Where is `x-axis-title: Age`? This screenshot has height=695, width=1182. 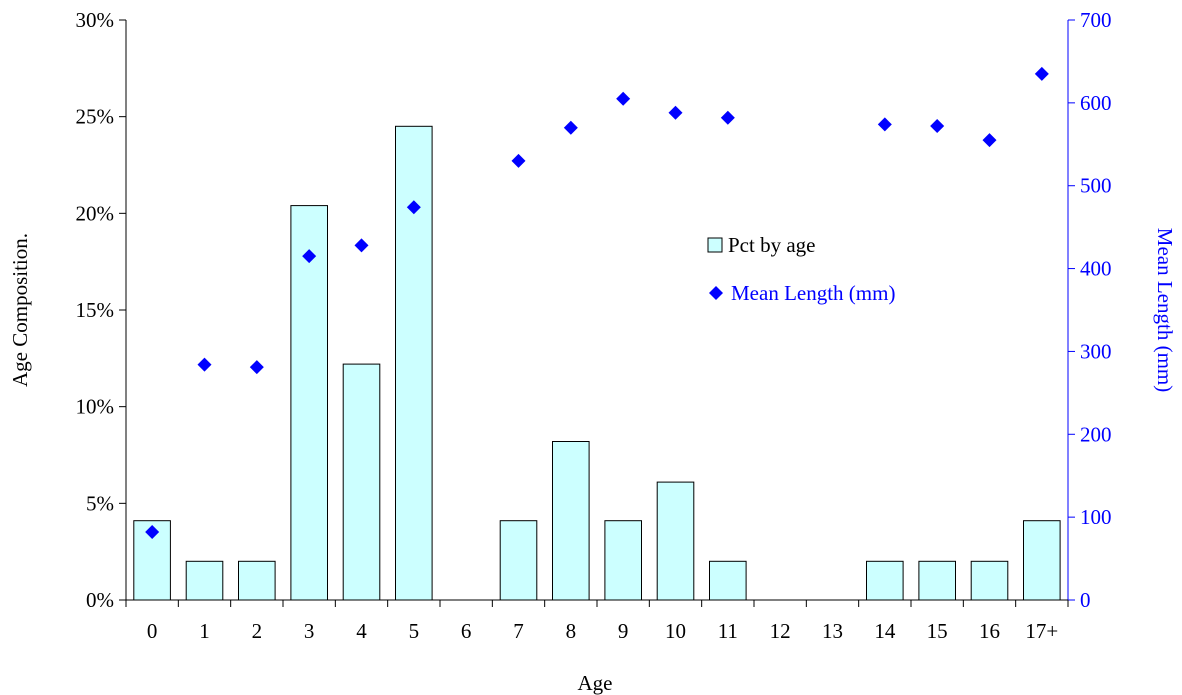
x-axis-title: Age is located at coordinates (595, 683).